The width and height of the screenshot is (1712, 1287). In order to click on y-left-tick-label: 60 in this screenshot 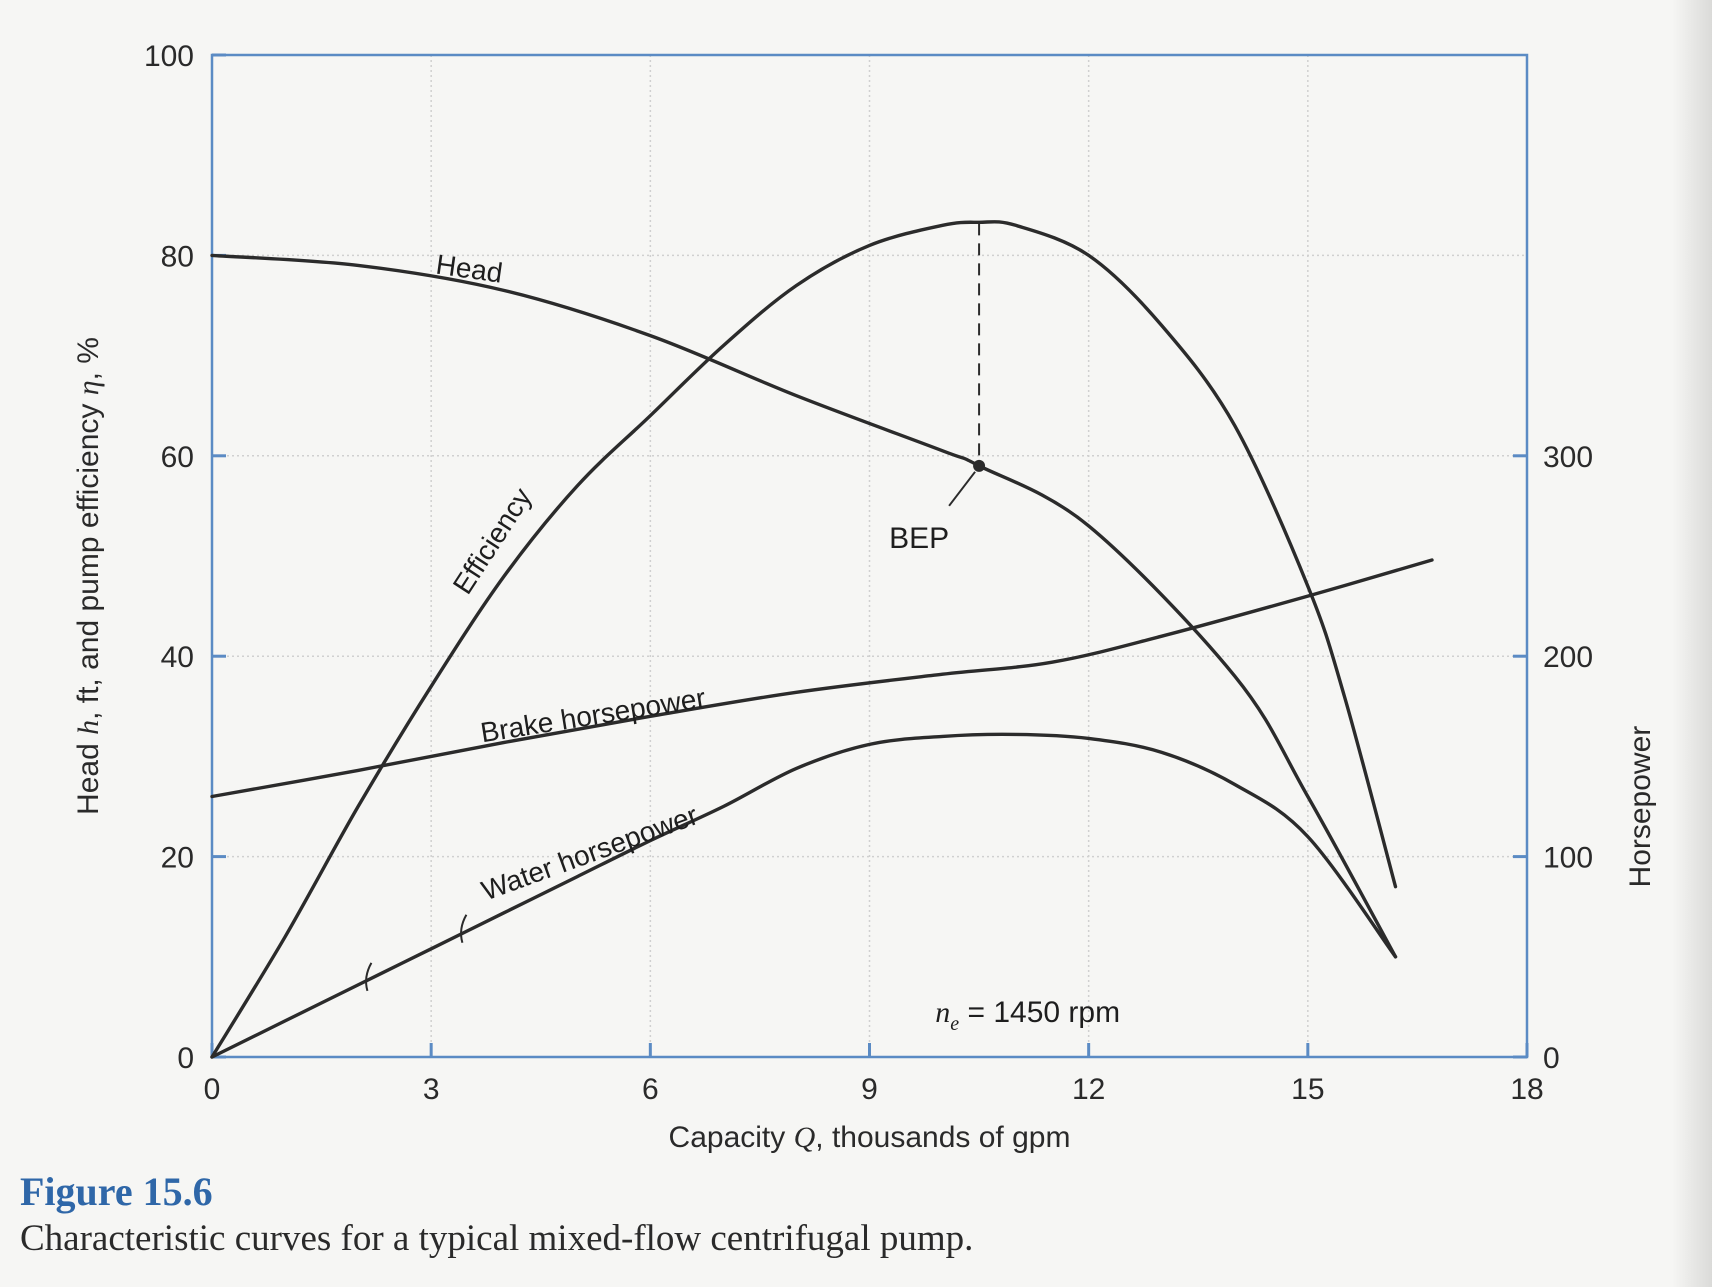, I will do `click(177, 457)`.